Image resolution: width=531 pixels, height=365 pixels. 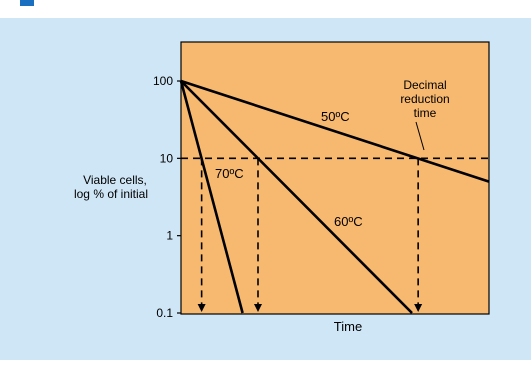 I want to click on y-tick-label-0: 100, so click(x=163, y=81).